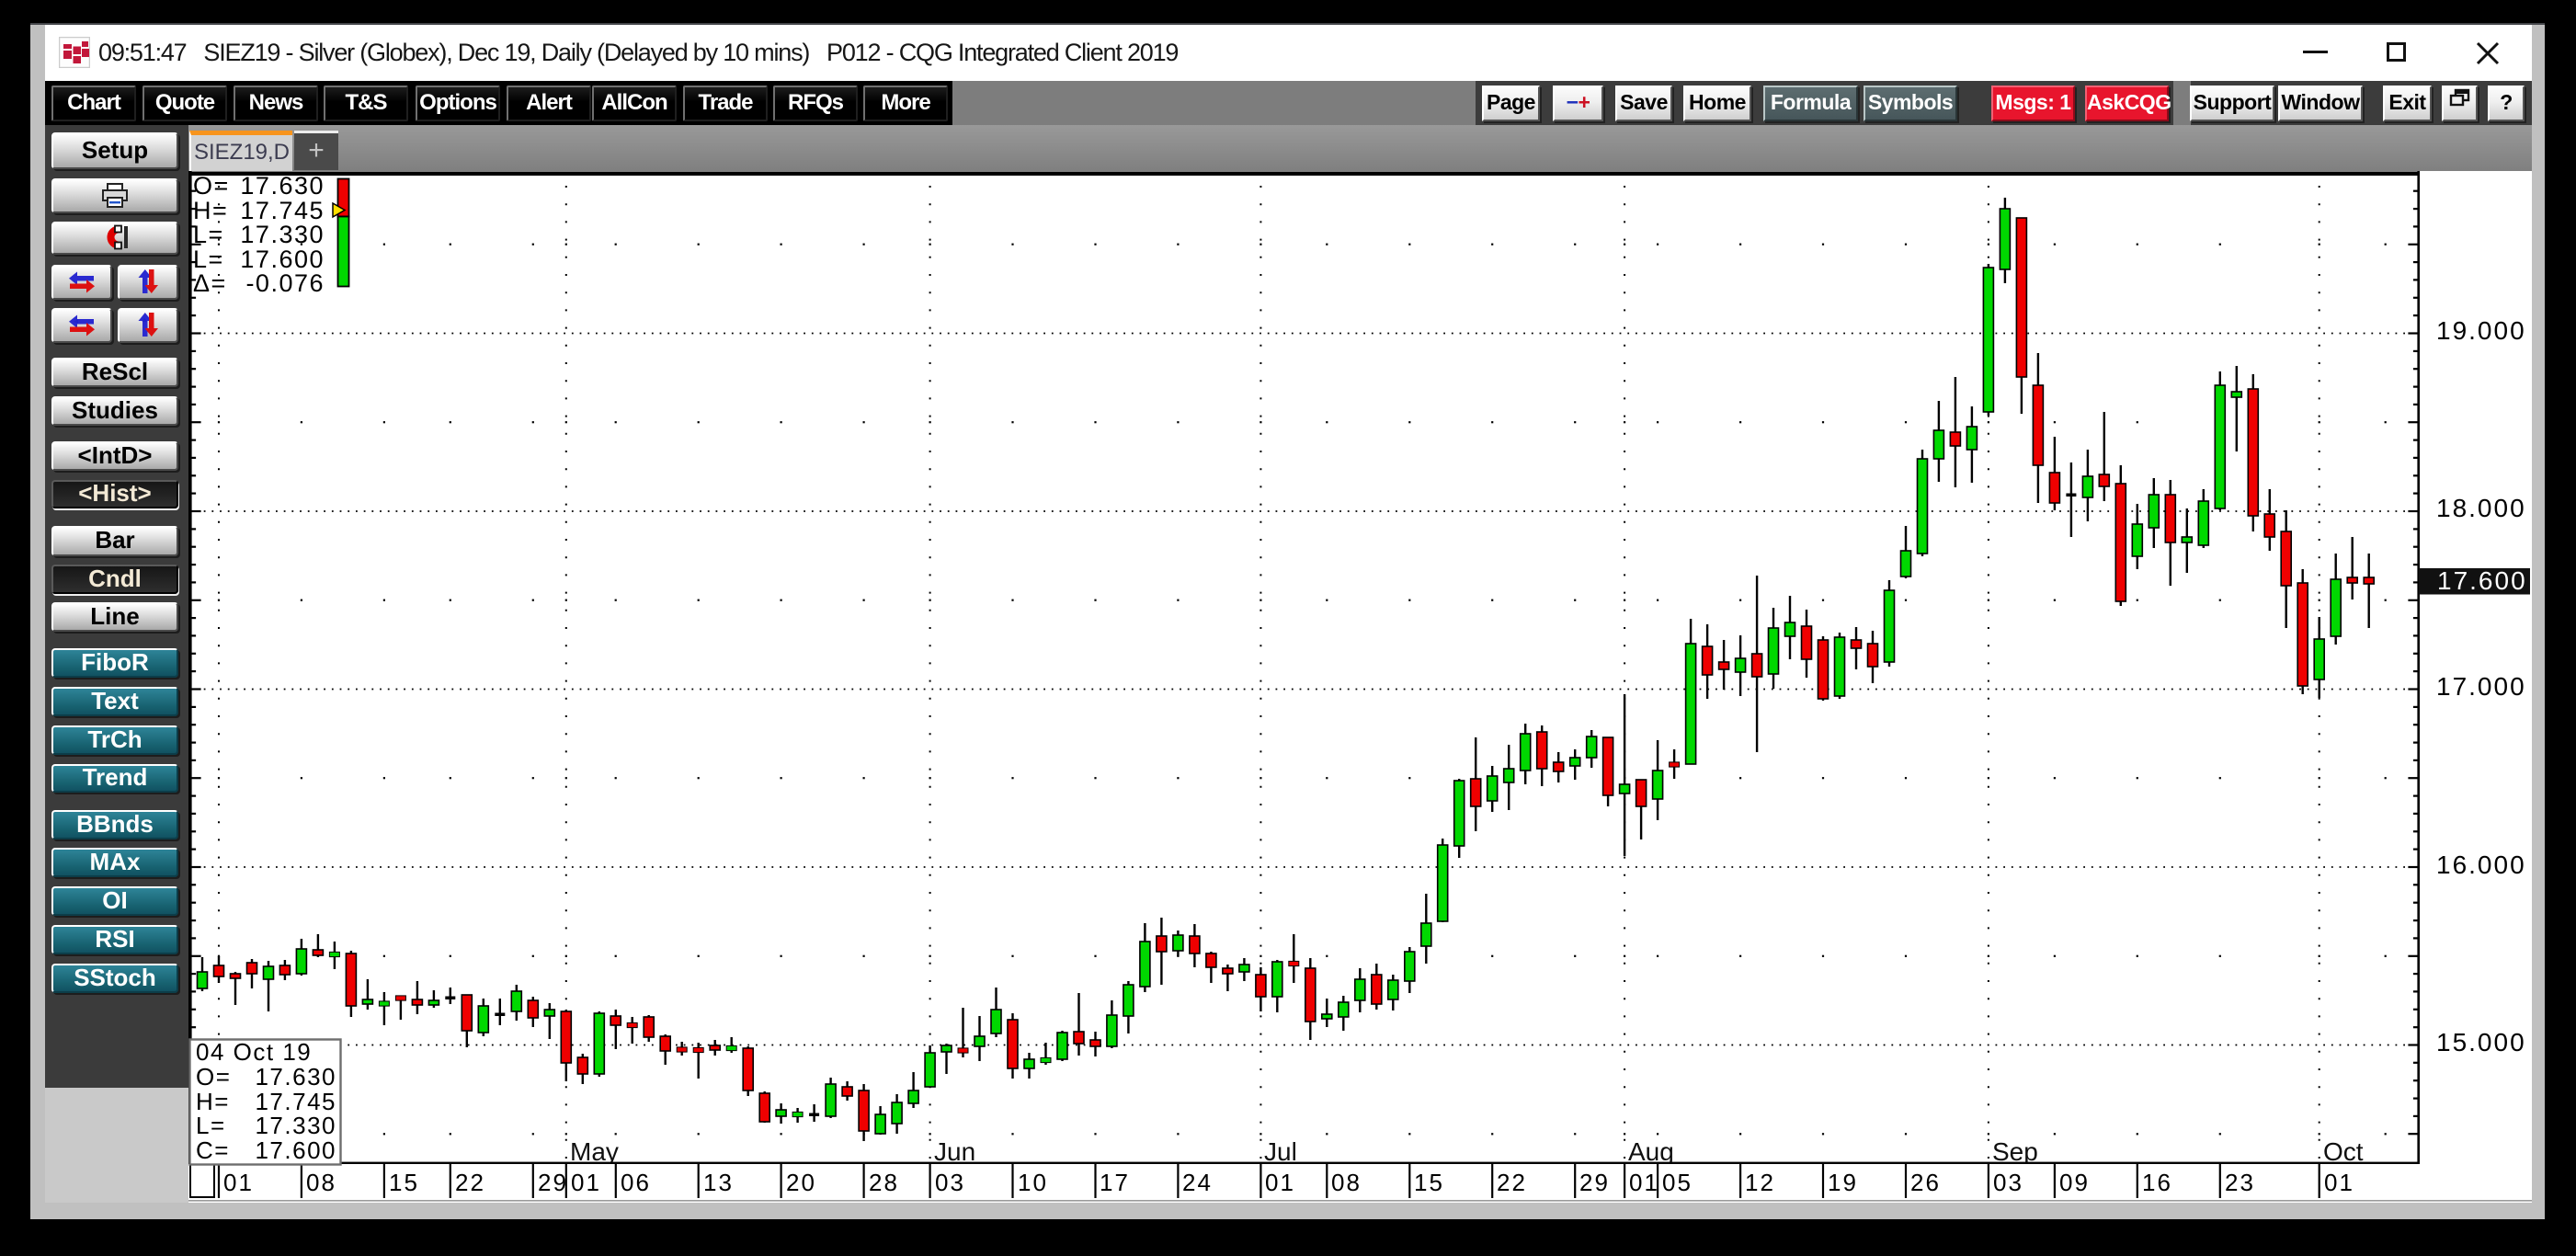 The width and height of the screenshot is (2576, 1256). Describe the element at coordinates (213, 1150) in the screenshot. I see `svg-text: C=` at that location.